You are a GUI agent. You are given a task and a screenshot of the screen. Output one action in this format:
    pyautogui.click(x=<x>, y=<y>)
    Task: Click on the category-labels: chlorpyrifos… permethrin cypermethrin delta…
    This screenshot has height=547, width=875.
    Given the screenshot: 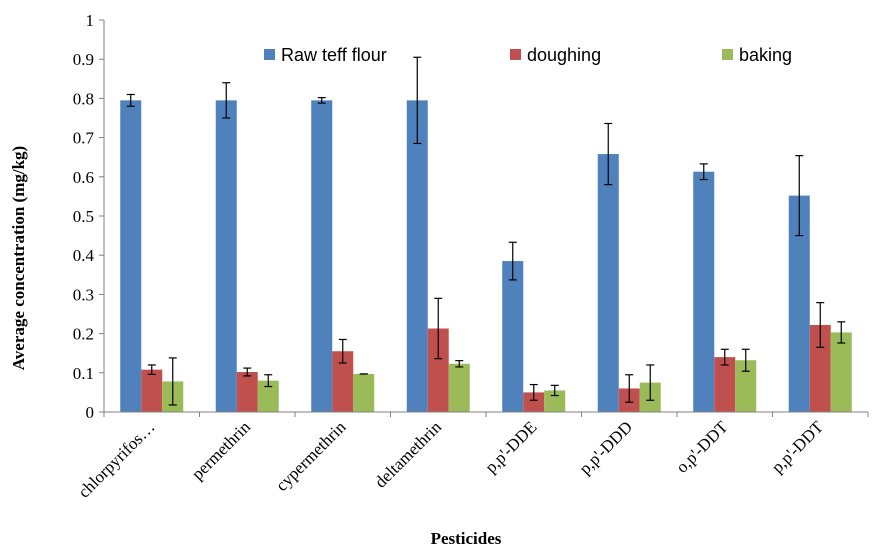 What is the action you would take?
    pyautogui.click(x=450, y=459)
    